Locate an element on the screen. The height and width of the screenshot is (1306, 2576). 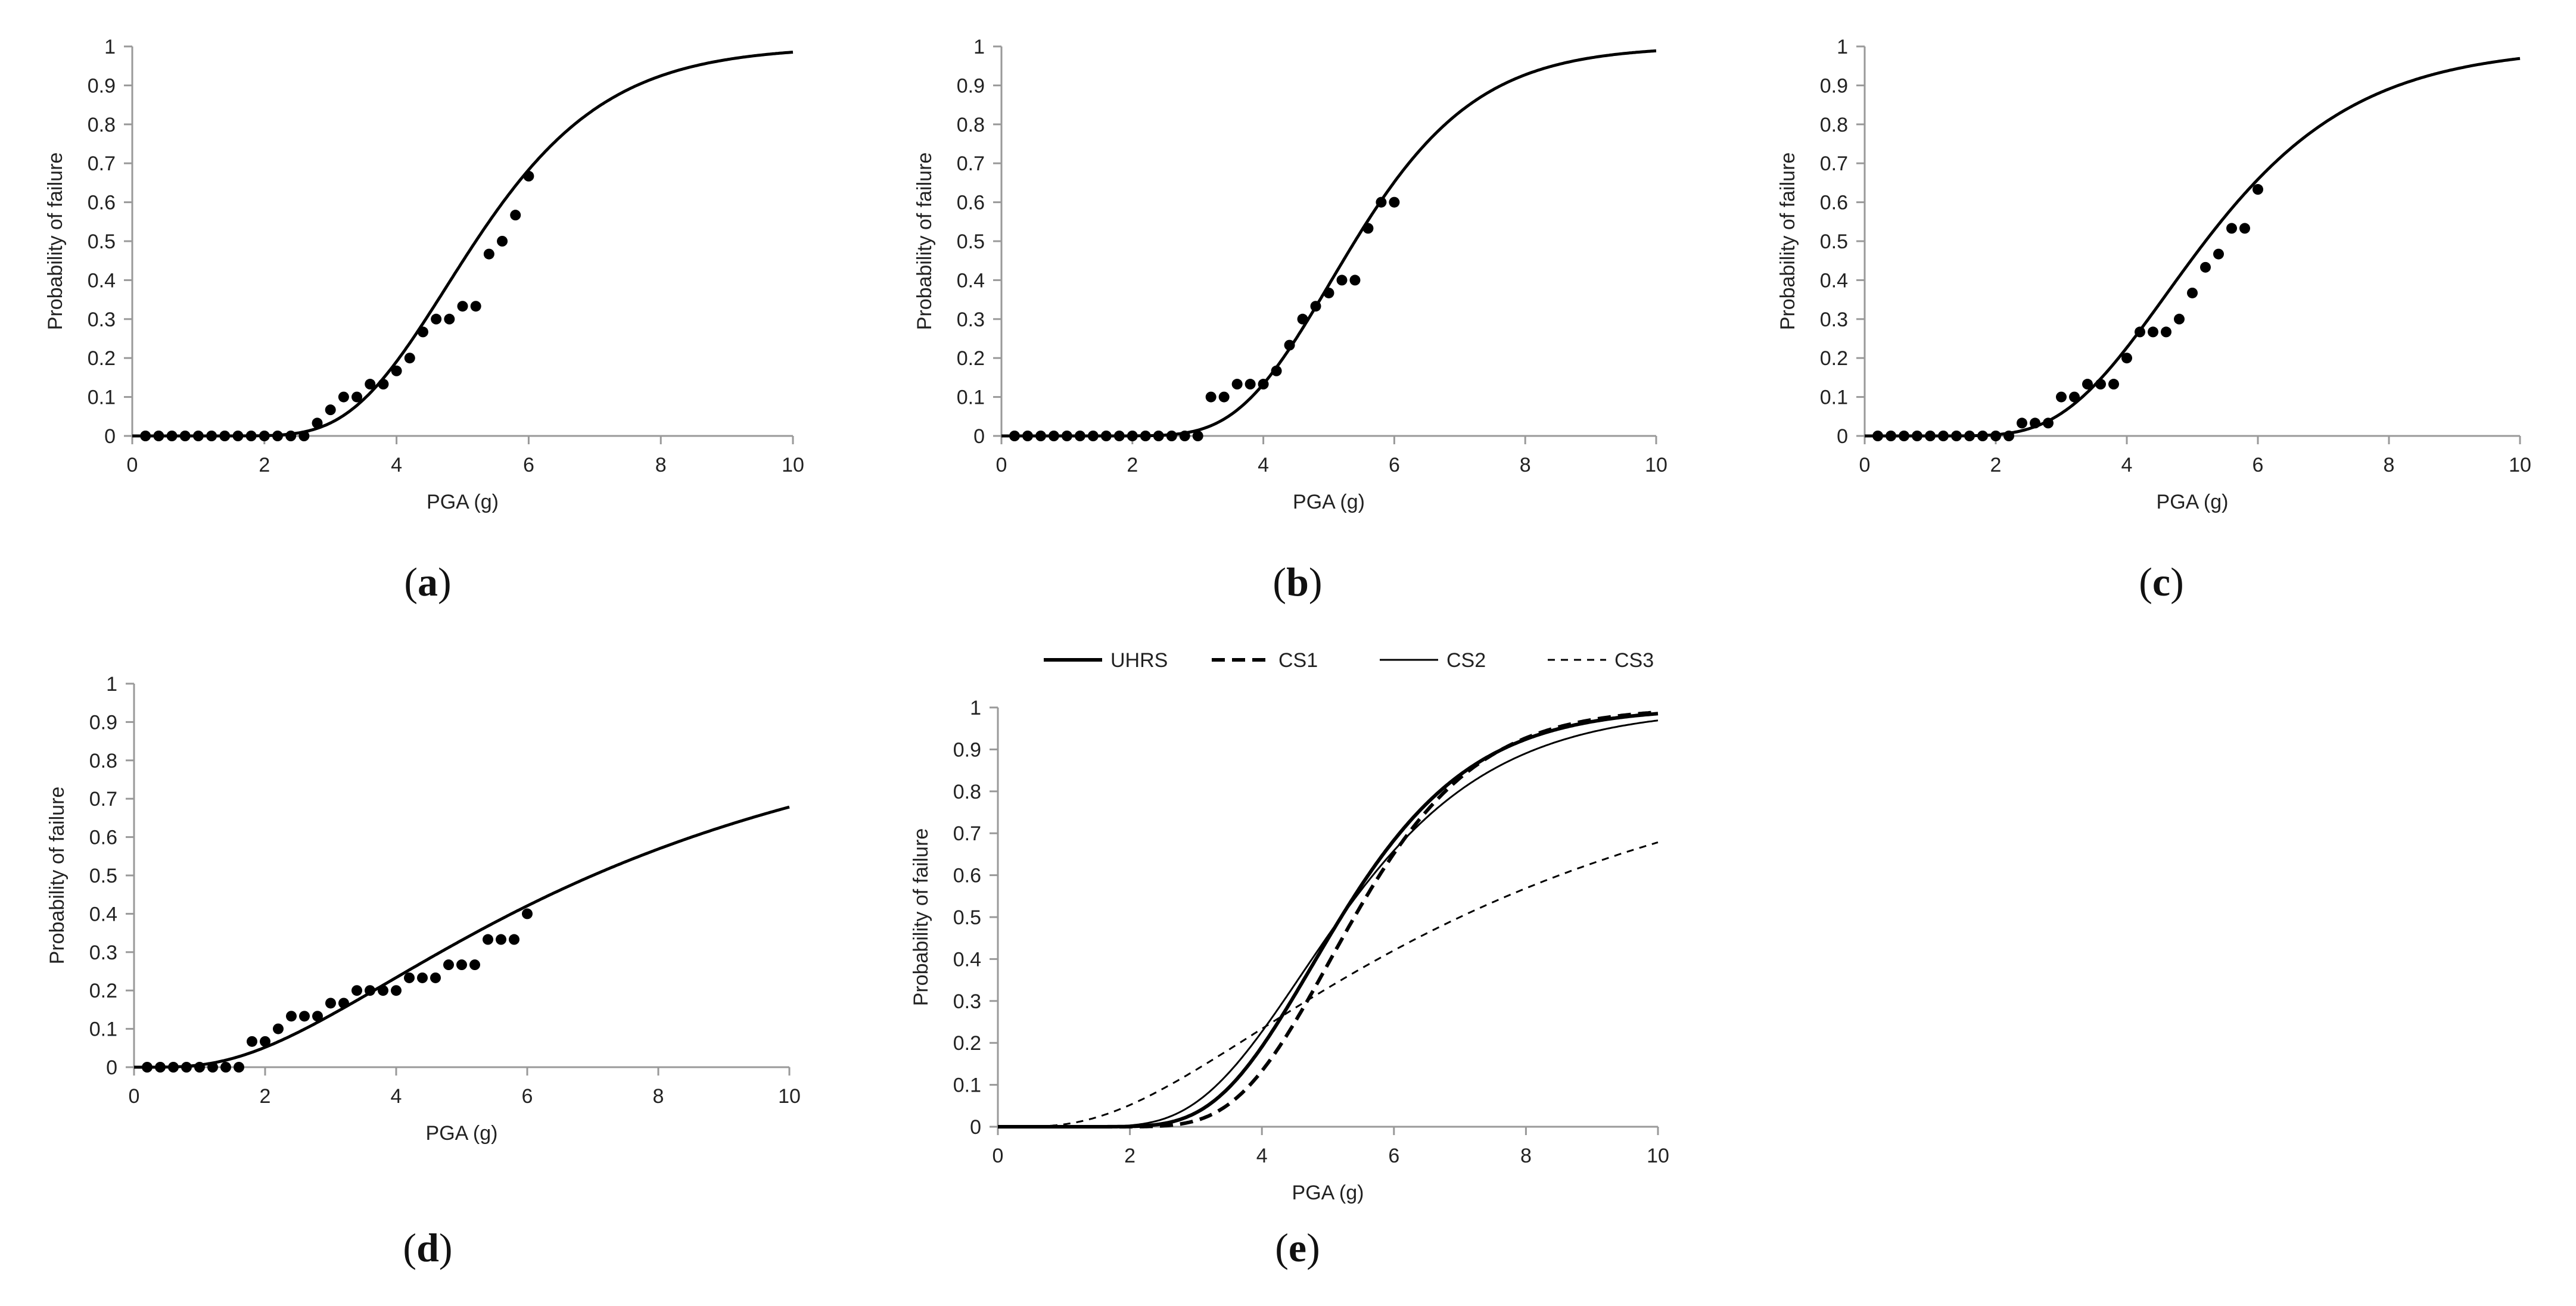
y-tick-label: 0.6 is located at coordinates (1834, 203).